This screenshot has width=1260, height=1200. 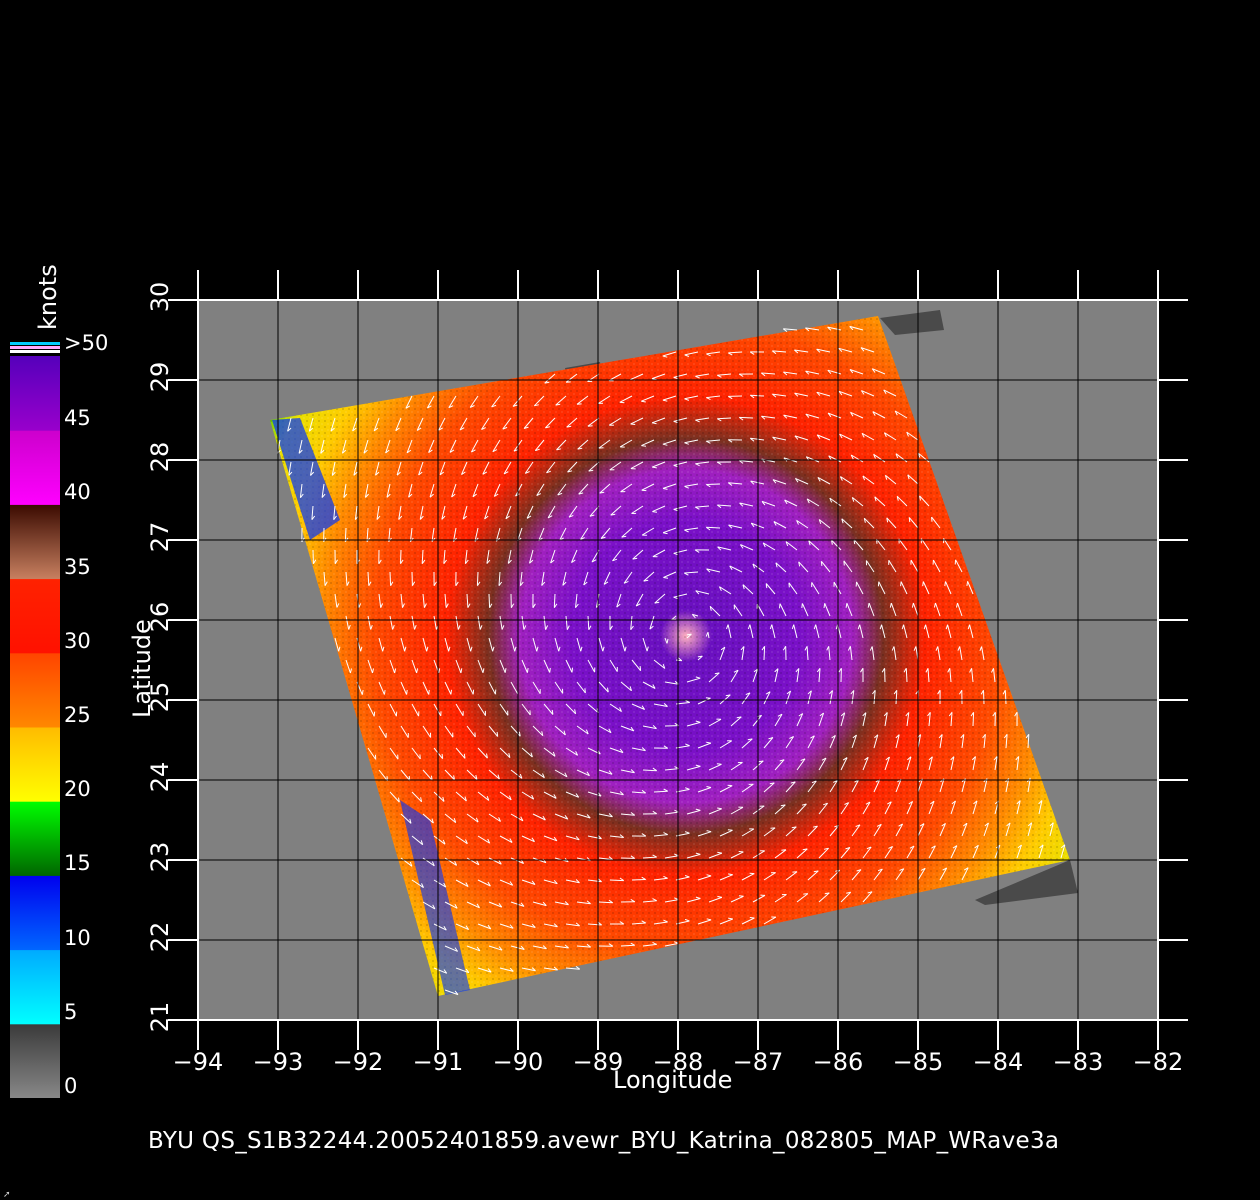 I want to click on x-tick-label: −90, so click(x=518, y=1062).